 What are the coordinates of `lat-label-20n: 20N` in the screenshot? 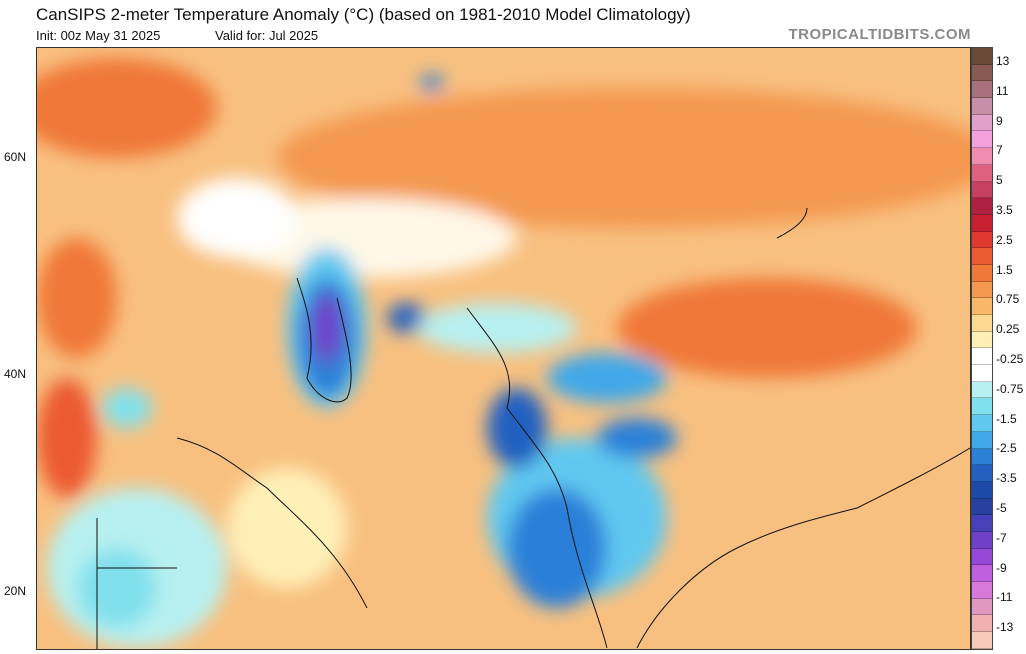 It's located at (15, 591).